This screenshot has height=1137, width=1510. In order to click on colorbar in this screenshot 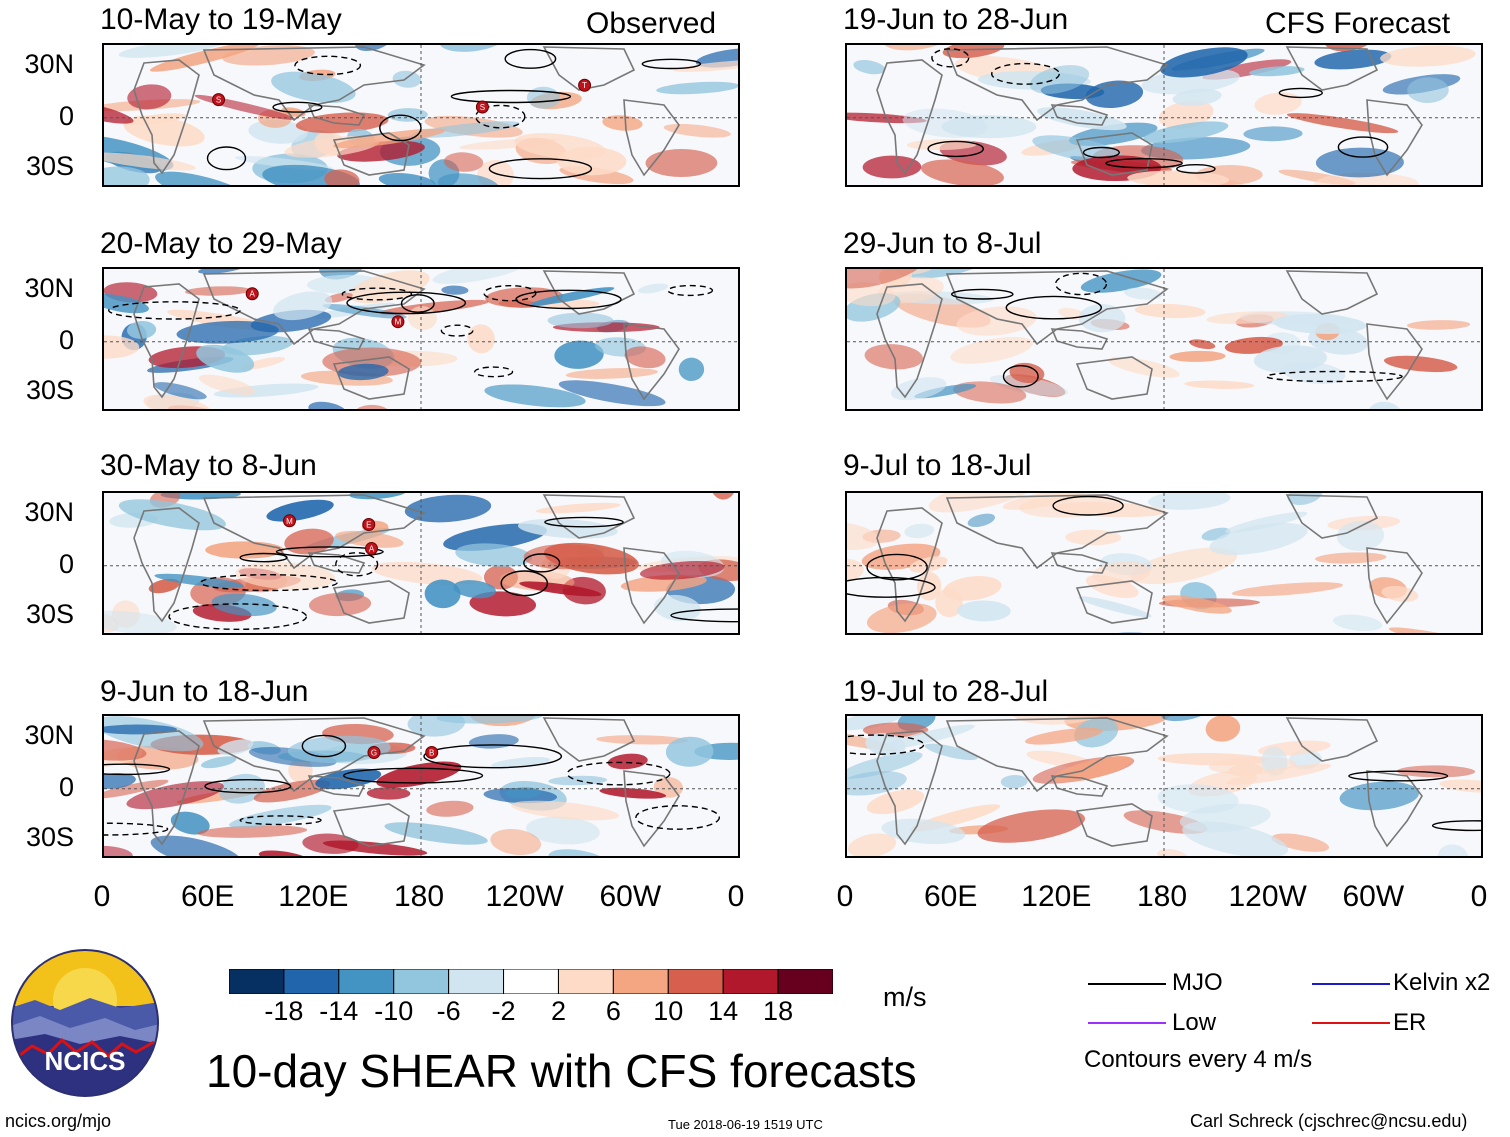, I will do `click(531, 981)`.